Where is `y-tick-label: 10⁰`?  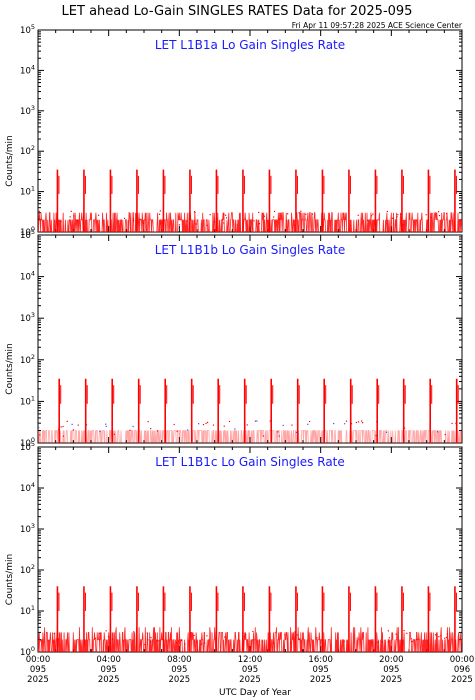
y-tick-label: 10⁰ is located at coordinates (27, 442).